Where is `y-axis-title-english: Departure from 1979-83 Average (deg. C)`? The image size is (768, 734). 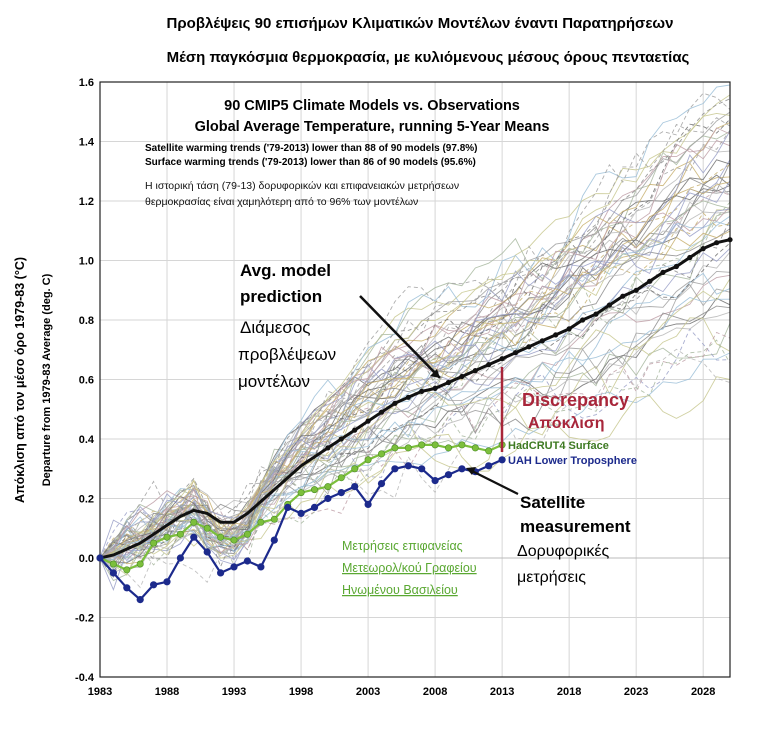 y-axis-title-english: Departure from 1979-83 Average (deg. C) is located at coordinates (47, 379).